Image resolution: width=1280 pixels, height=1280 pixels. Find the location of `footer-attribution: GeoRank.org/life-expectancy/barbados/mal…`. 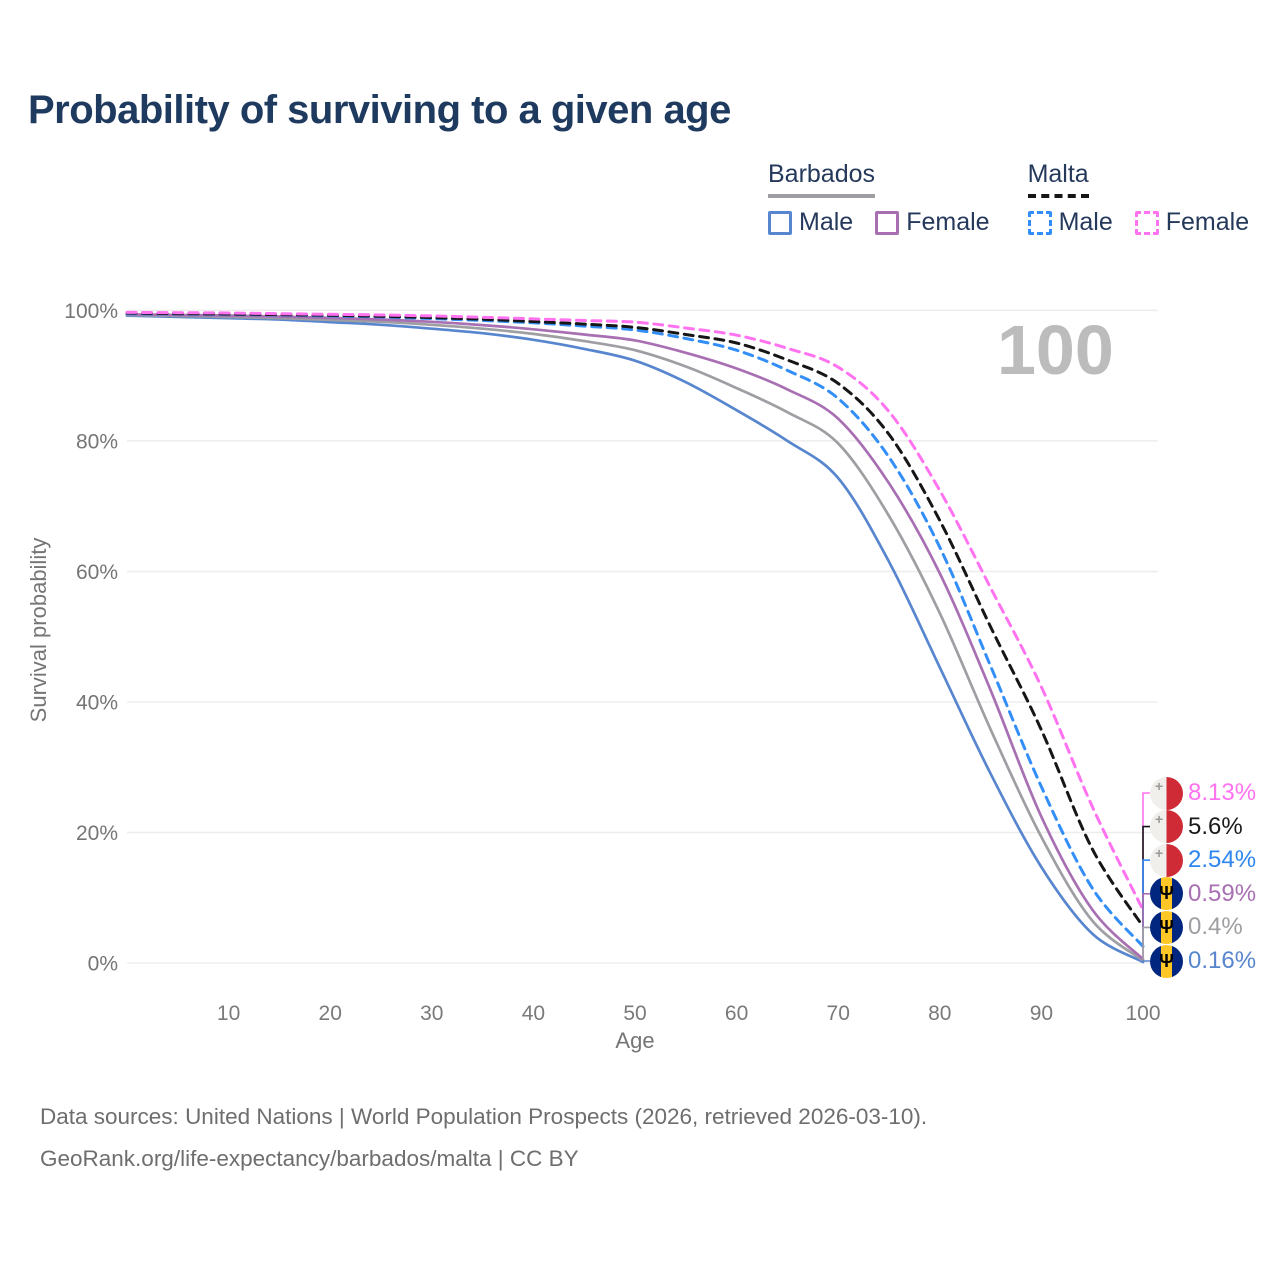

footer-attribution: GeoRank.org/life-expectancy/barbados/mal… is located at coordinates (309, 1158).